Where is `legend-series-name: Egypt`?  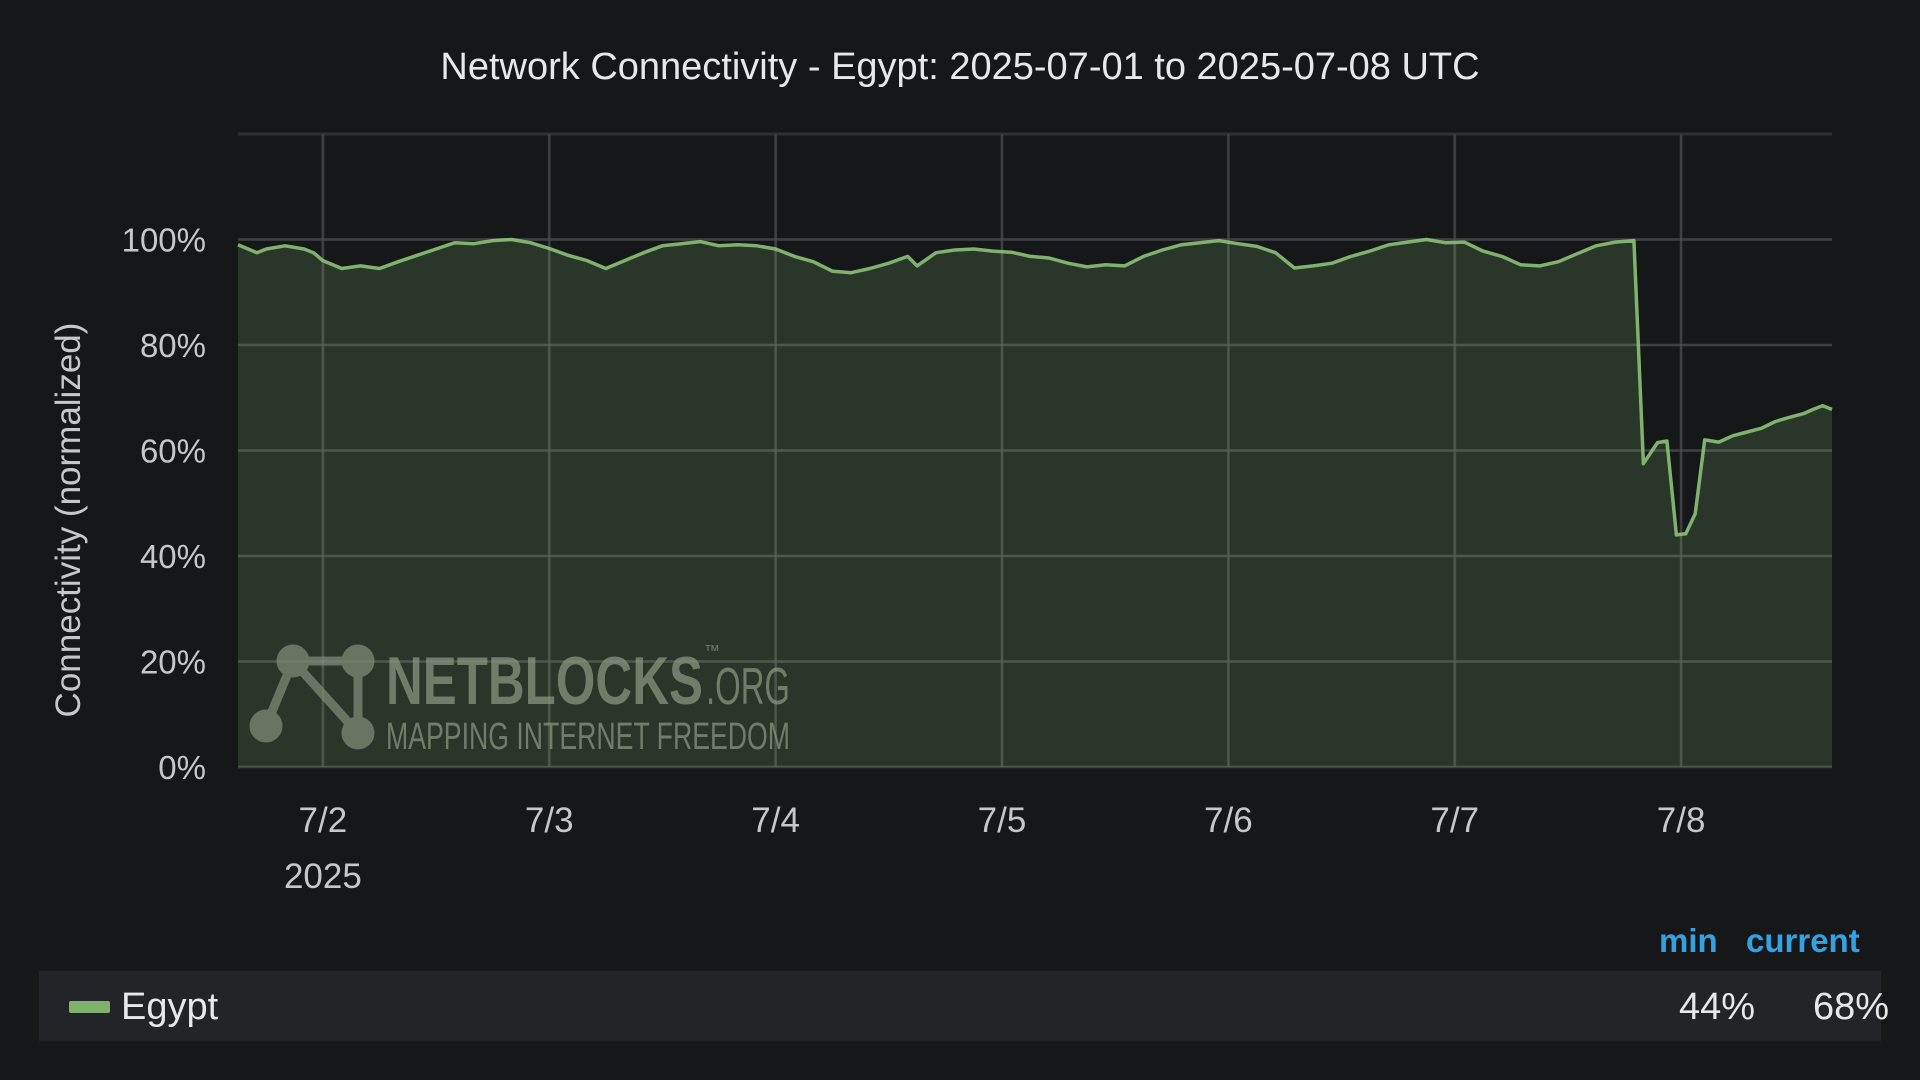
legend-series-name: Egypt is located at coordinates (170, 1007).